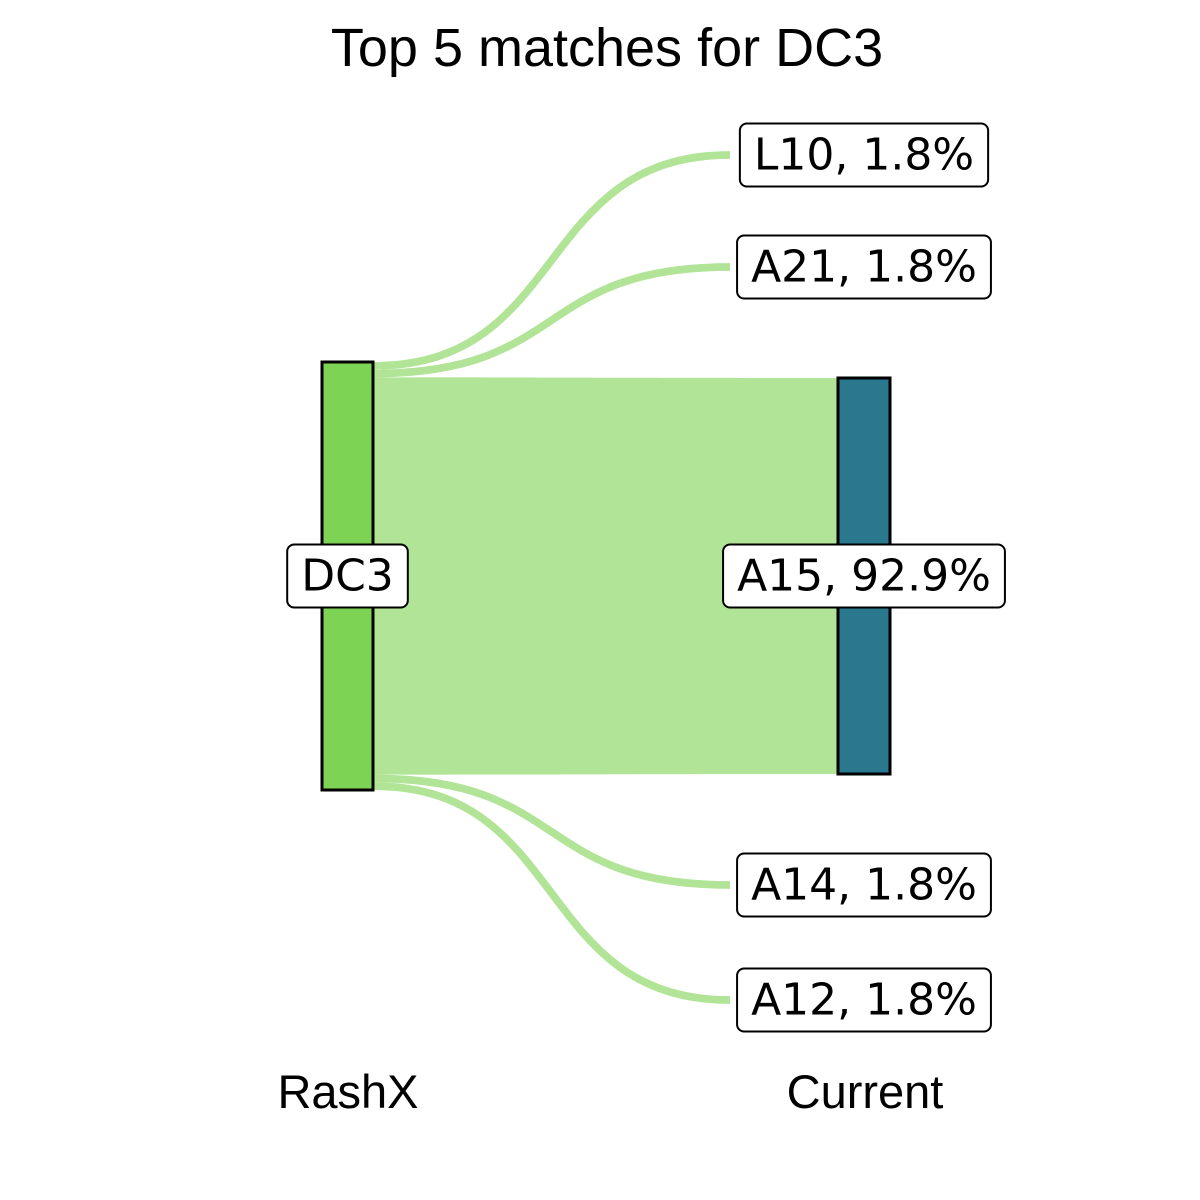  What do you see at coordinates (551, 260) in the screenshot?
I see `flow-l10` at bounding box center [551, 260].